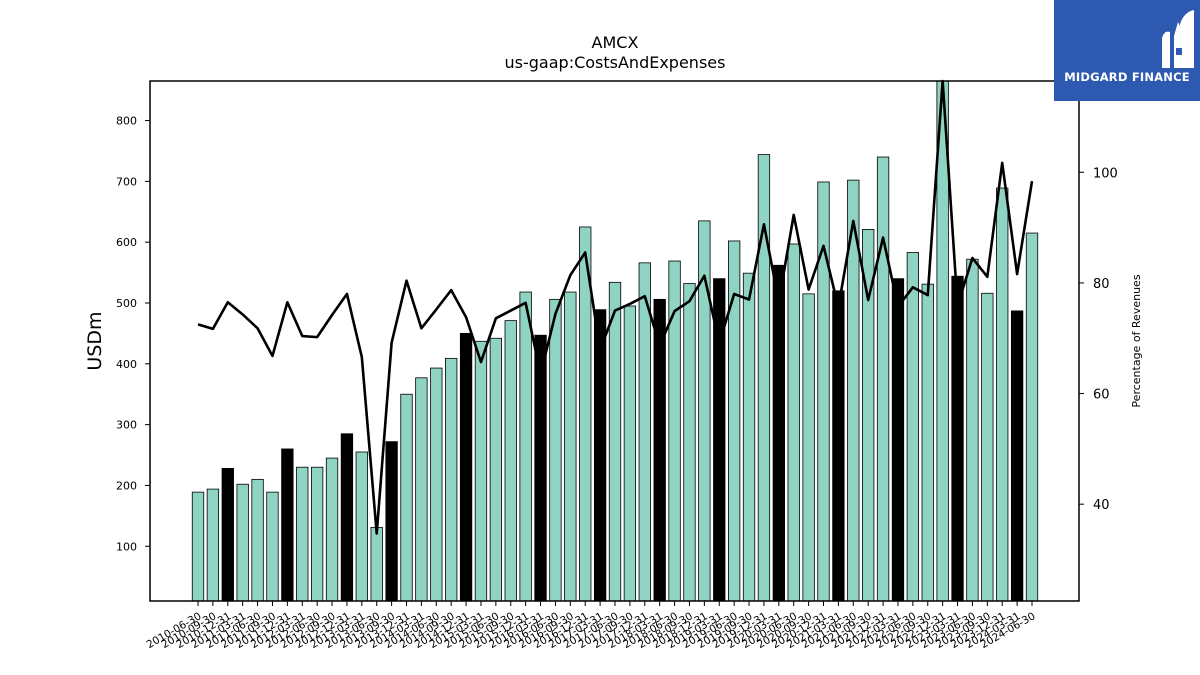  I want to click on y2-axis-label: Percentage of Revenues, so click(1136, 340).